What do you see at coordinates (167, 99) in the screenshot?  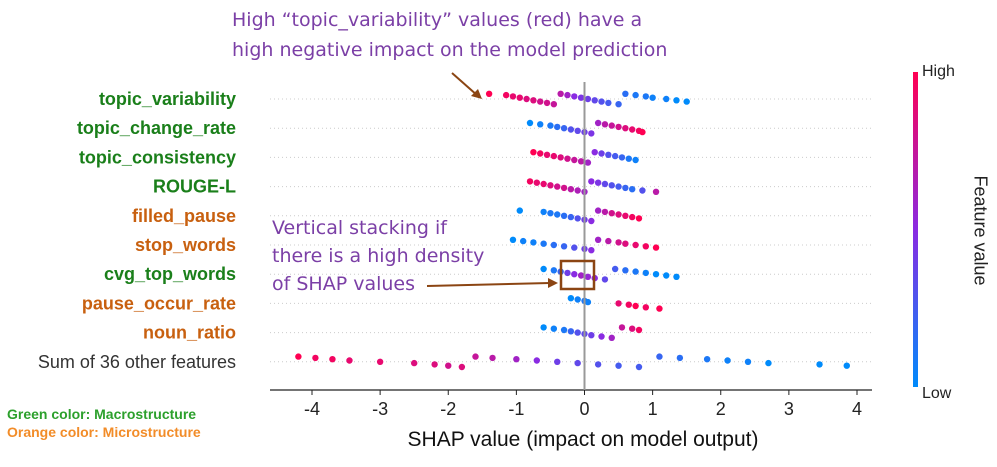 I see `feature-label: topic_variability` at bounding box center [167, 99].